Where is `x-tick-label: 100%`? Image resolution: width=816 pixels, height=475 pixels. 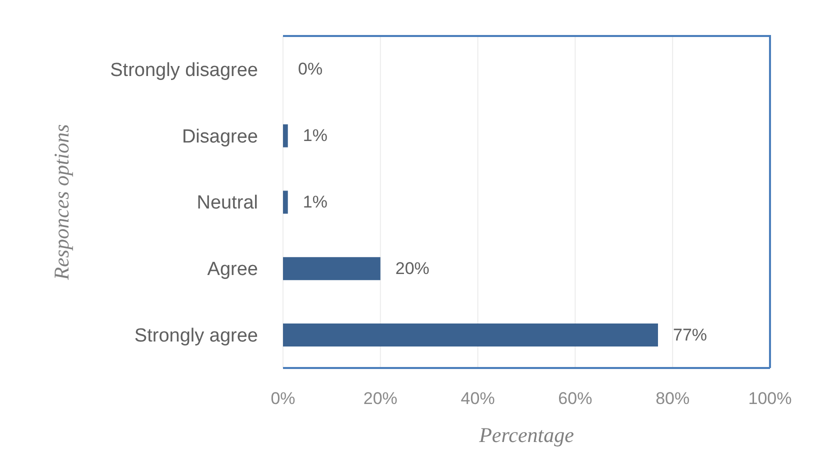 x-tick-label: 100% is located at coordinates (770, 398).